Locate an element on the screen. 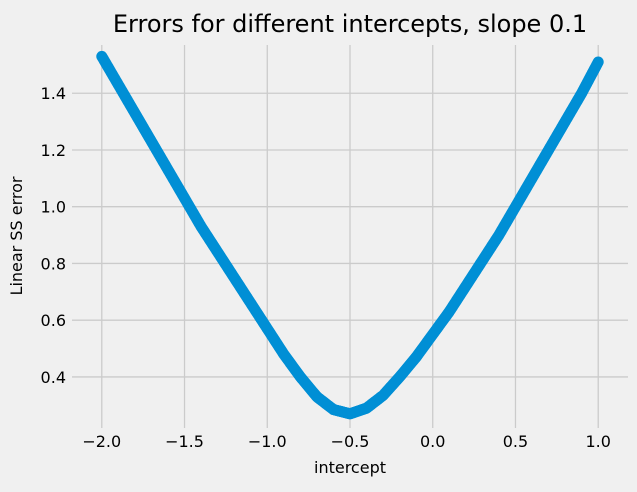 The width and height of the screenshot is (637, 492). x-tick-label: −2.0 is located at coordinates (101, 441).